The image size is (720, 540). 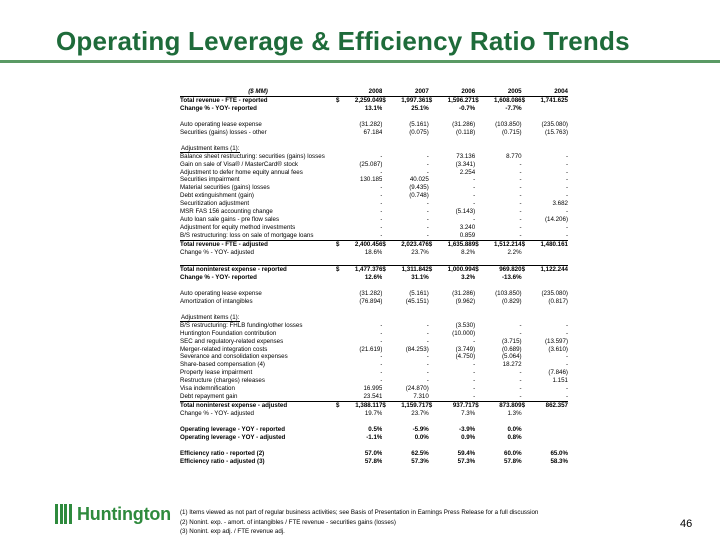 I want to click on cell-value: (0.118), so click(x=466, y=132).